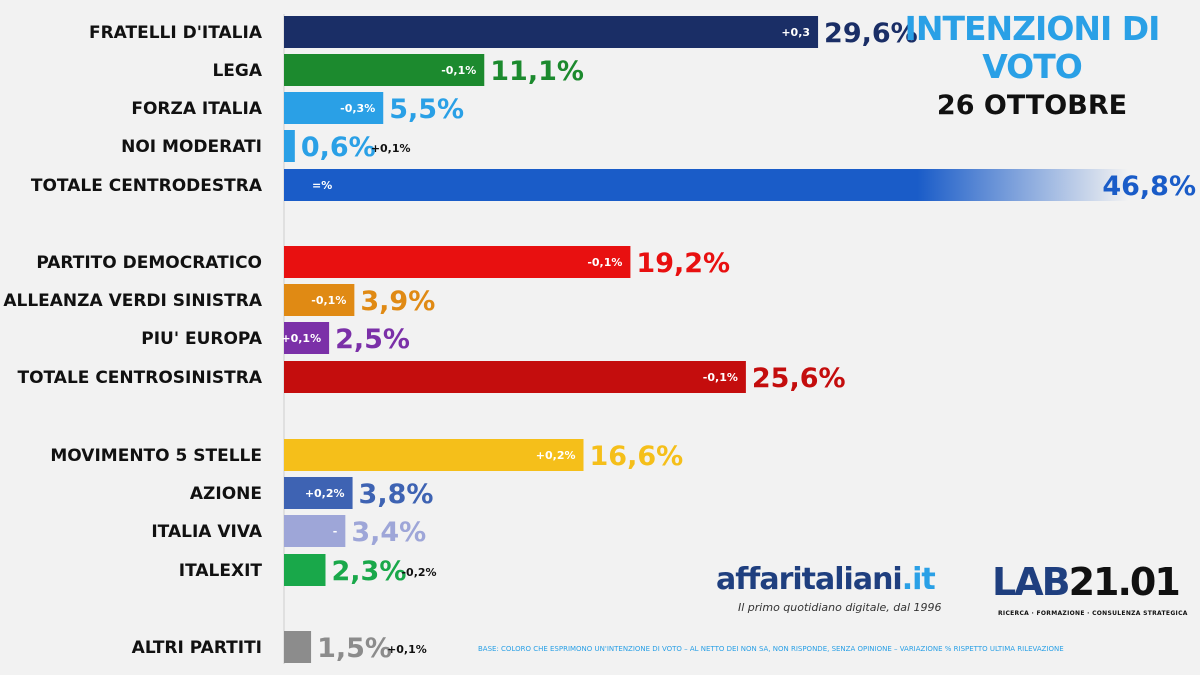 The height and width of the screenshot is (675, 1200). What do you see at coordinates (176, 33) in the screenshot?
I see `category-label: FRATELLI D'ITALIA` at bounding box center [176, 33].